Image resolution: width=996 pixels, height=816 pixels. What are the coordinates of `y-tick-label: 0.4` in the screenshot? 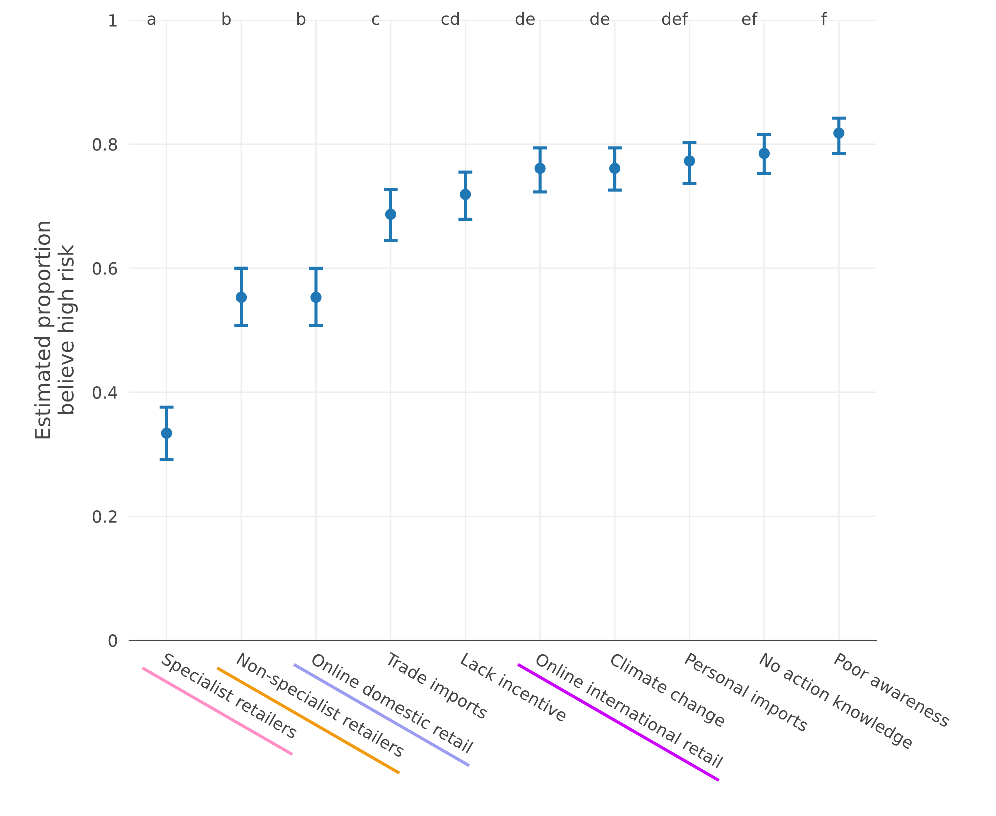 It's located at (105, 393).